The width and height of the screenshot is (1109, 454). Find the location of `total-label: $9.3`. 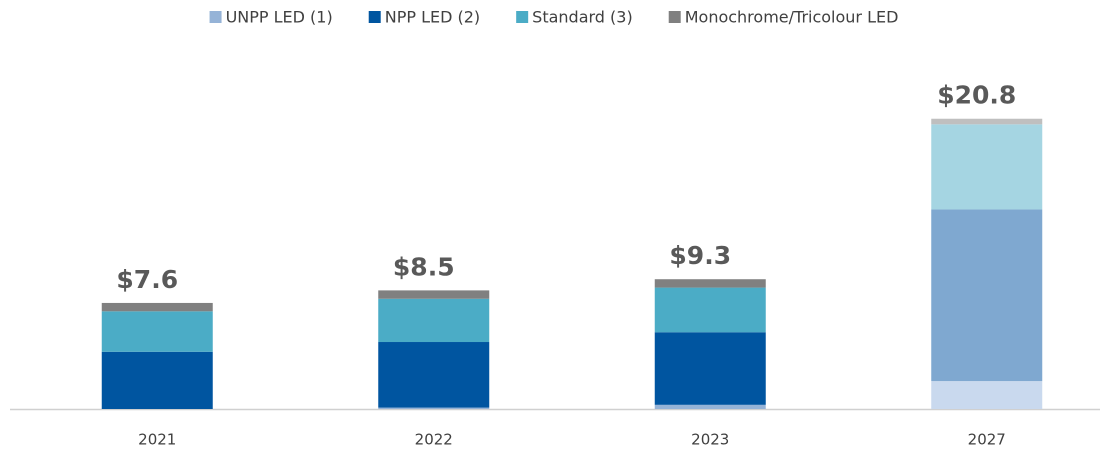

total-label: $9.3 is located at coordinates (700, 255).